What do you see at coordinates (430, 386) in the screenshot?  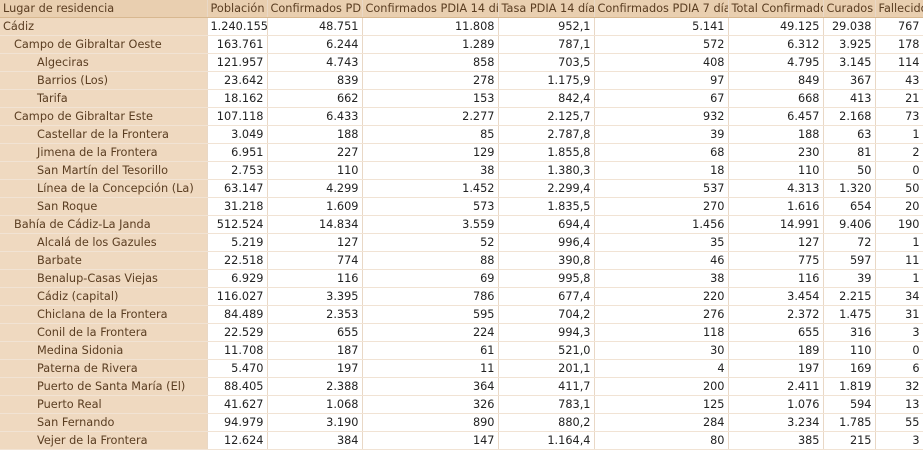 I see `cell-confirmados-pdia-14: 364` at bounding box center [430, 386].